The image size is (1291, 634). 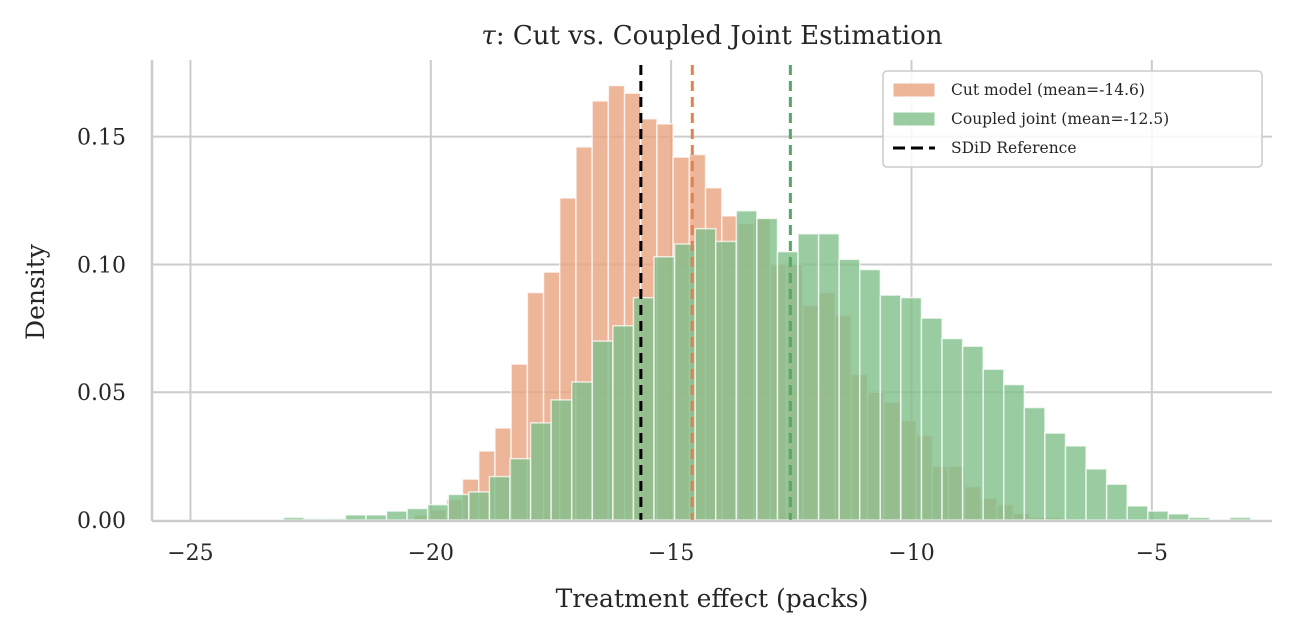 I want to click on x-axis-ticks: −25 −20 −15 −10 −5, so click(x=667, y=553).